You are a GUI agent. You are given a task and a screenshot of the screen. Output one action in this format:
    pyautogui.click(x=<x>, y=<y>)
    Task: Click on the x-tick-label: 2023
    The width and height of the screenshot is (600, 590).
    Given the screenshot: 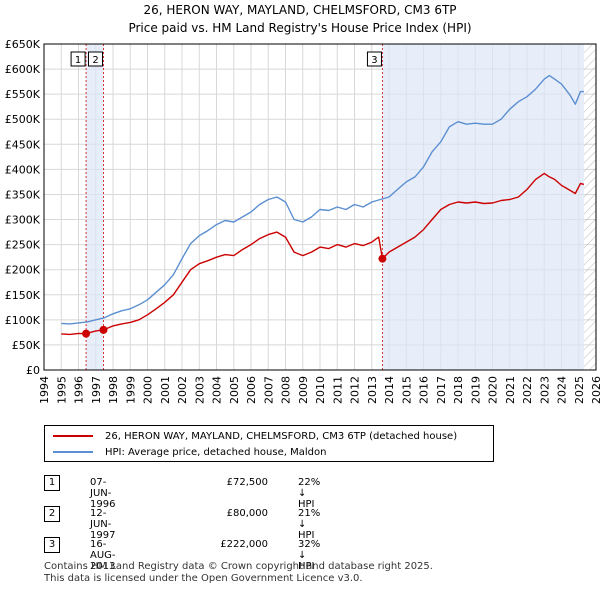 What is the action you would take?
    pyautogui.click(x=544, y=390)
    